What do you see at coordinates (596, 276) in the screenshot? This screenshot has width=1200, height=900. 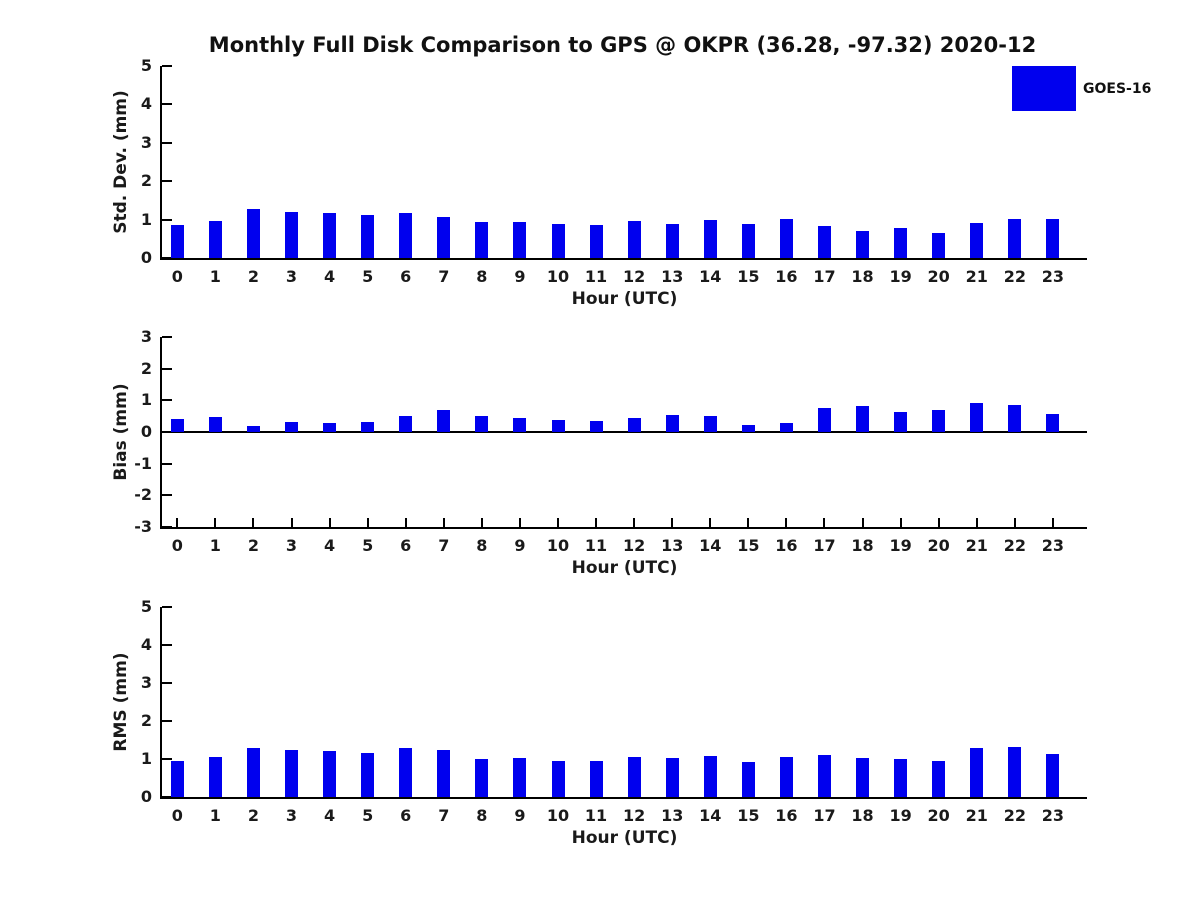 I see `x-tick-label: 11` at bounding box center [596, 276].